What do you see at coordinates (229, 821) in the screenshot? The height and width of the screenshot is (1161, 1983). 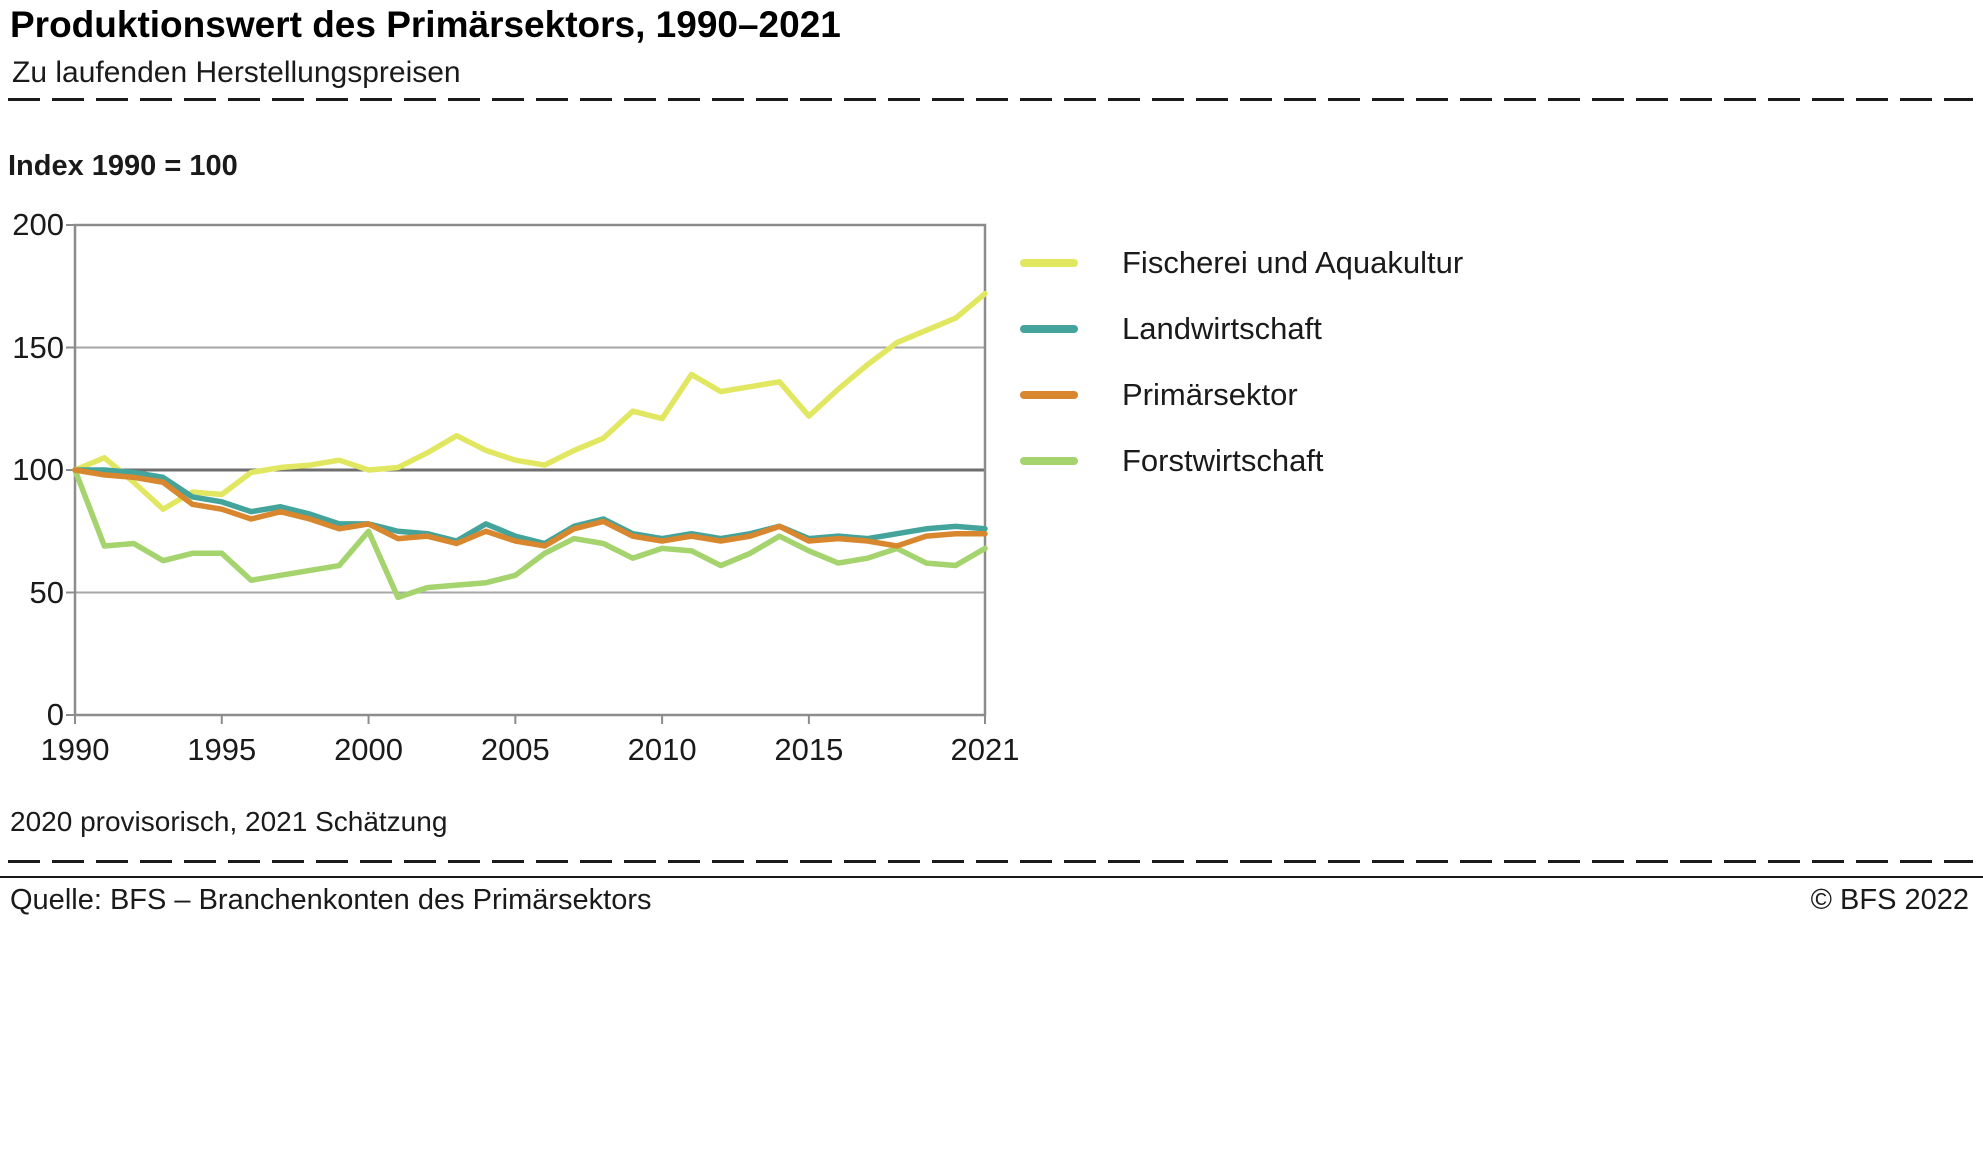 I see `chart-footnote: 2020 provisorisch, 2021 Schätzung` at bounding box center [229, 821].